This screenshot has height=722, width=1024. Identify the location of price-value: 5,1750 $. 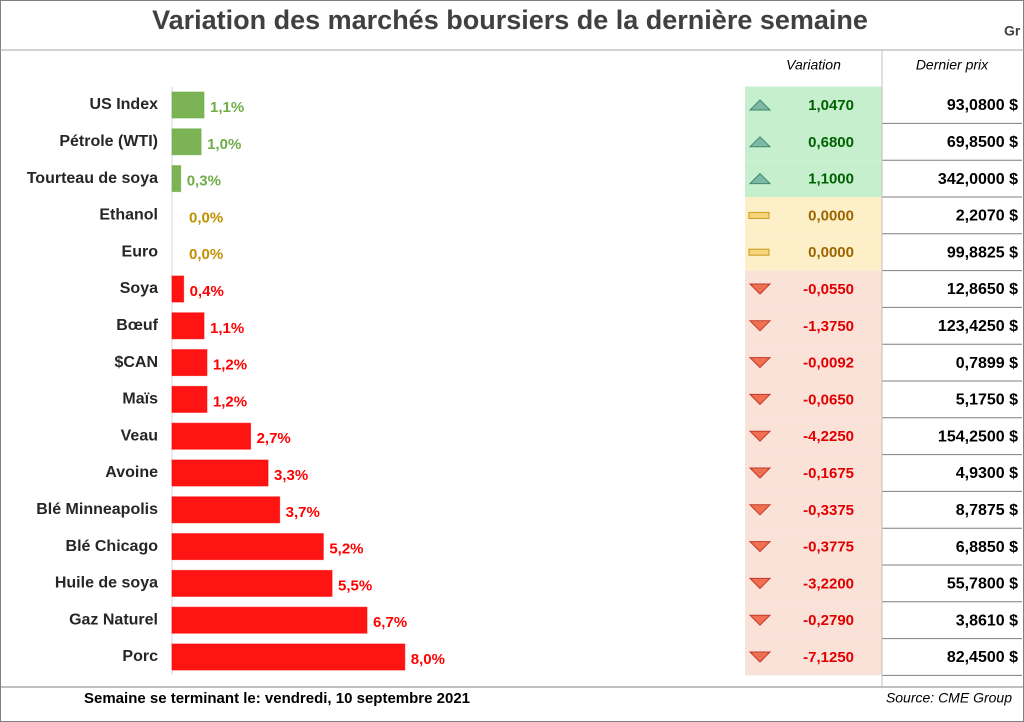
(987, 400).